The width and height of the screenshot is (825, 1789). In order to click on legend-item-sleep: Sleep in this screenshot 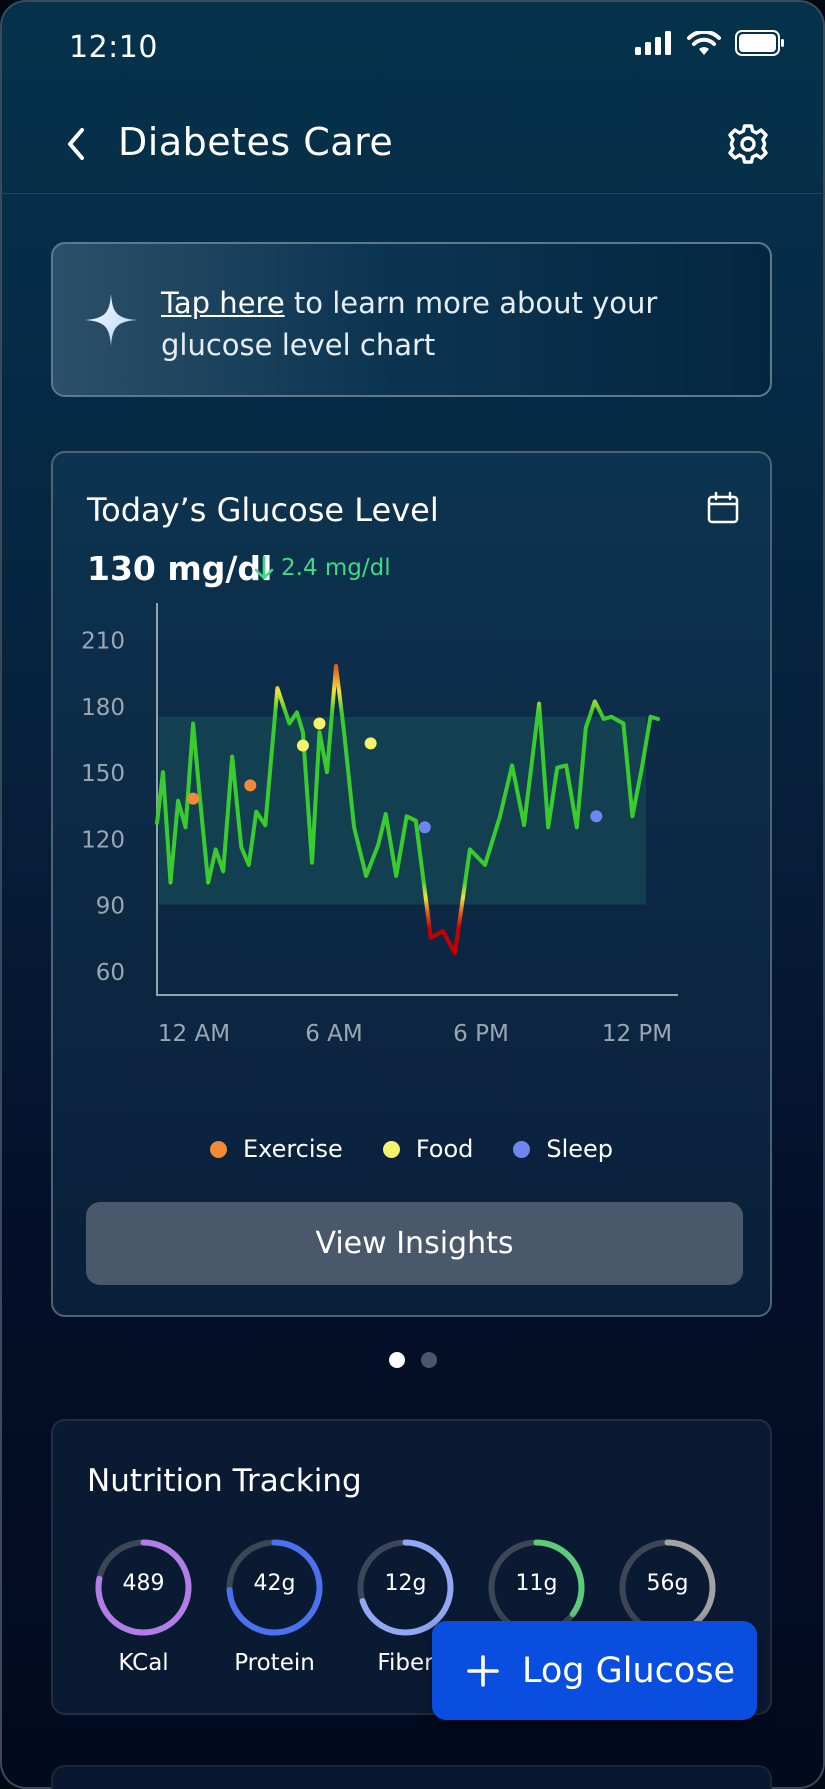, I will do `click(563, 1149)`.